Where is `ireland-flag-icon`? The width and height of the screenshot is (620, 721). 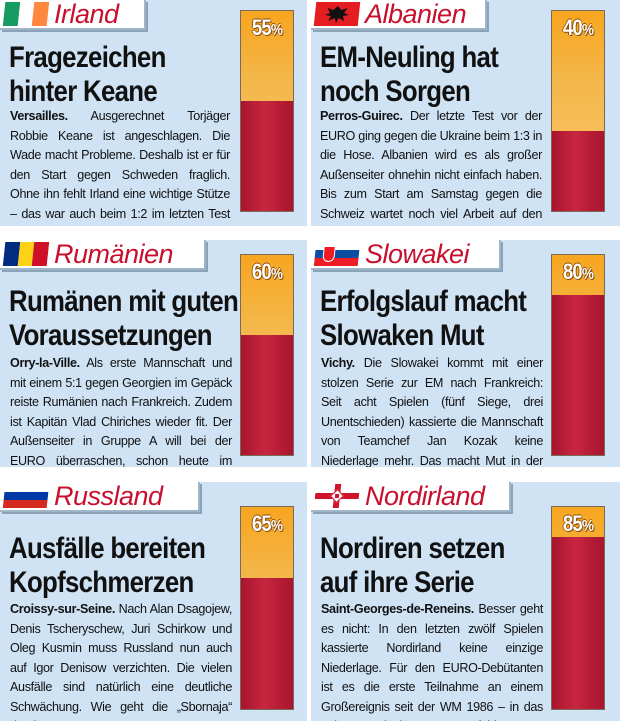
ireland-flag-icon is located at coordinates (26, 14).